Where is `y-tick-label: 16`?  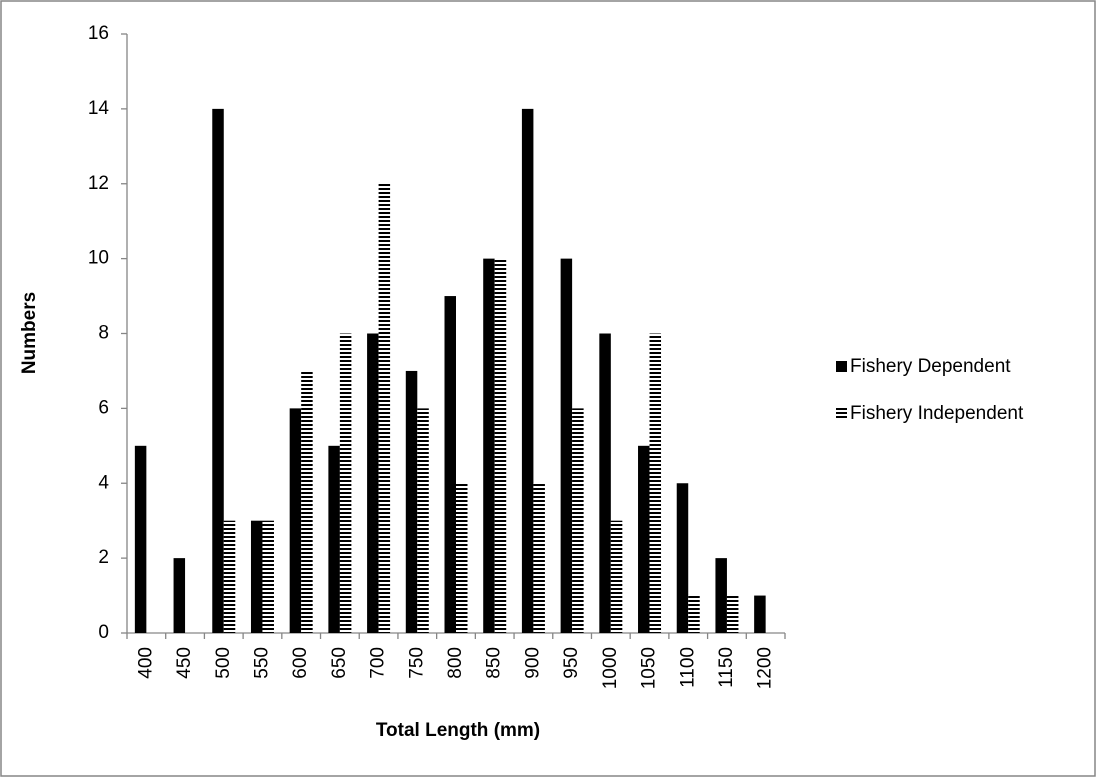
y-tick-label: 16 is located at coordinates (98, 33).